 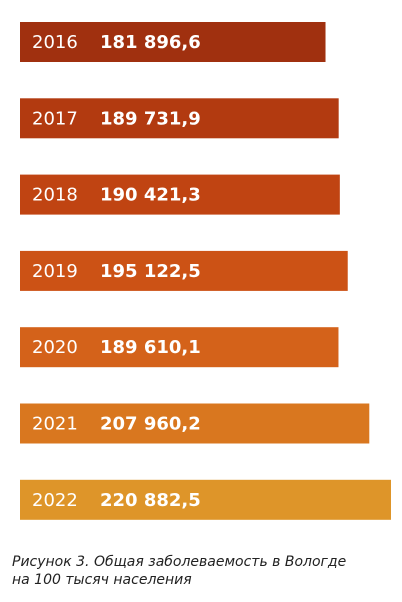 I want to click on value-label: 189 731,9, so click(x=150, y=118).